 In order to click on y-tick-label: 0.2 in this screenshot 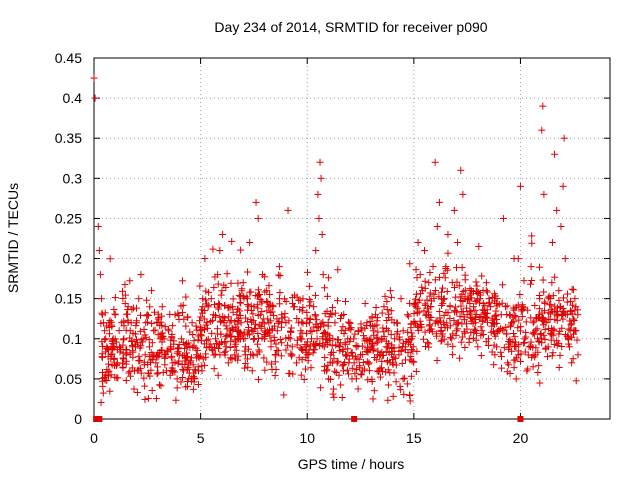, I will do `click(73, 259)`.